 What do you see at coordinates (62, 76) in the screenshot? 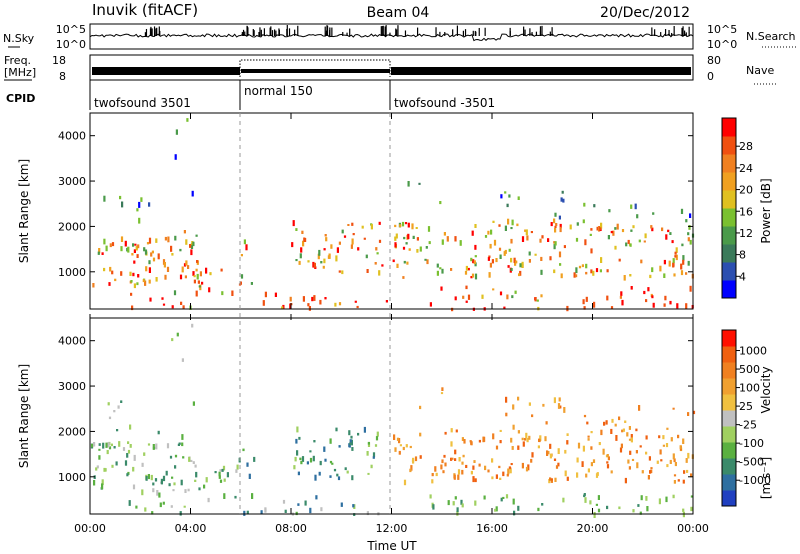
I see `freq-tick-low: 8` at bounding box center [62, 76].